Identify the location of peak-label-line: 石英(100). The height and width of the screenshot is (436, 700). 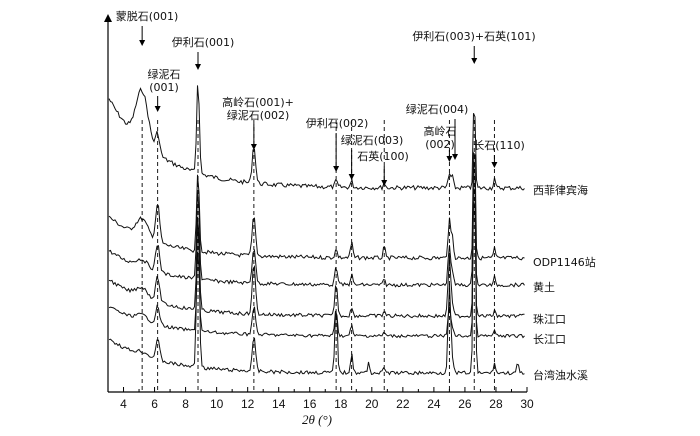
(383, 156).